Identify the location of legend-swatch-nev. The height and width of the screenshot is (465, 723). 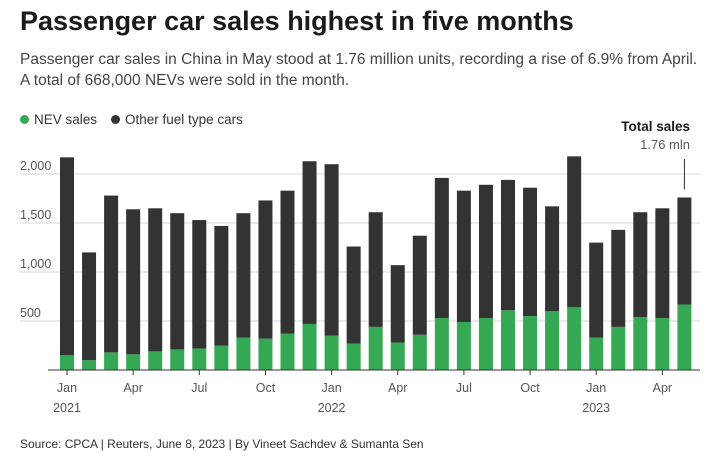
(24, 119).